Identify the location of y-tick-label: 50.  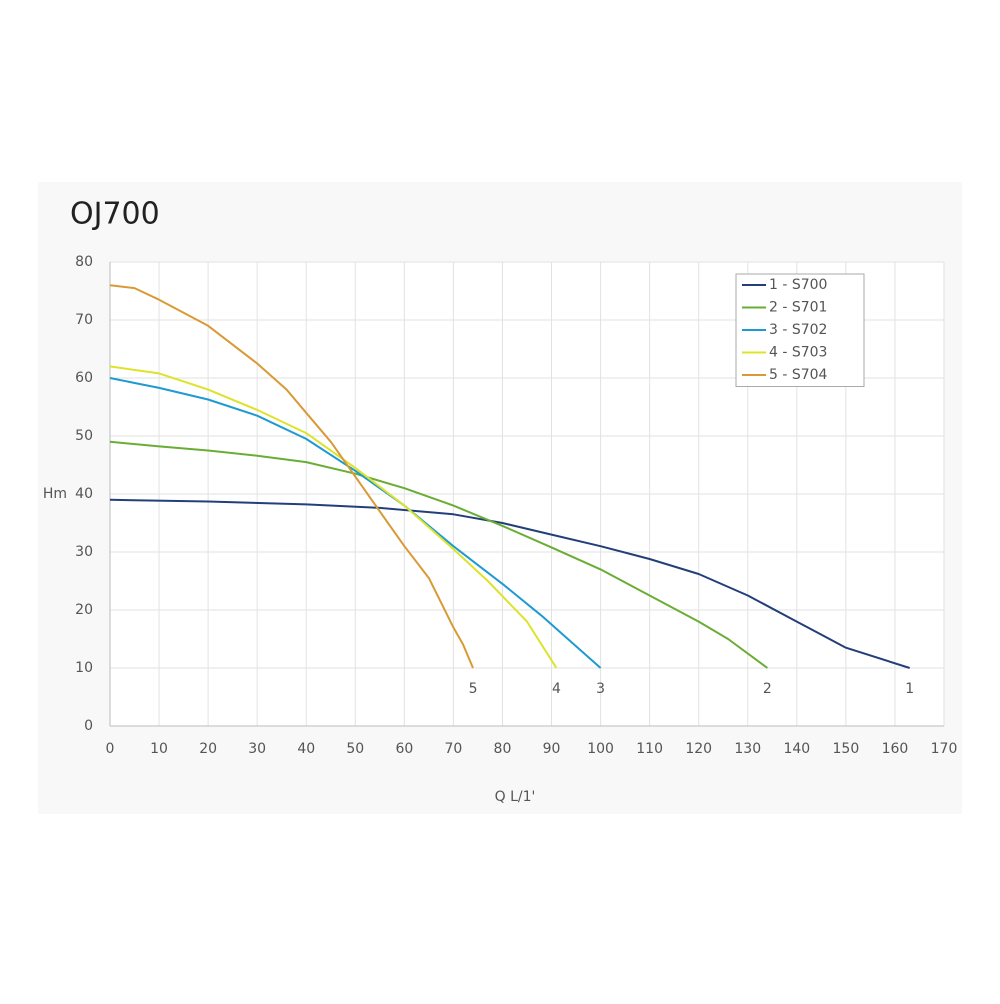
(84, 436).